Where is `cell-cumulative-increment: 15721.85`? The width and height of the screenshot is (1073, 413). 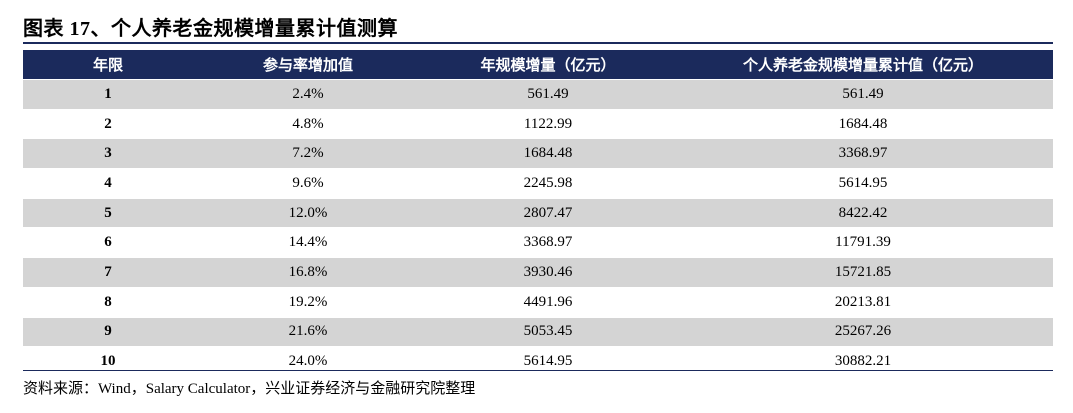
cell-cumulative-increment: 15721.85 is located at coordinates (863, 272).